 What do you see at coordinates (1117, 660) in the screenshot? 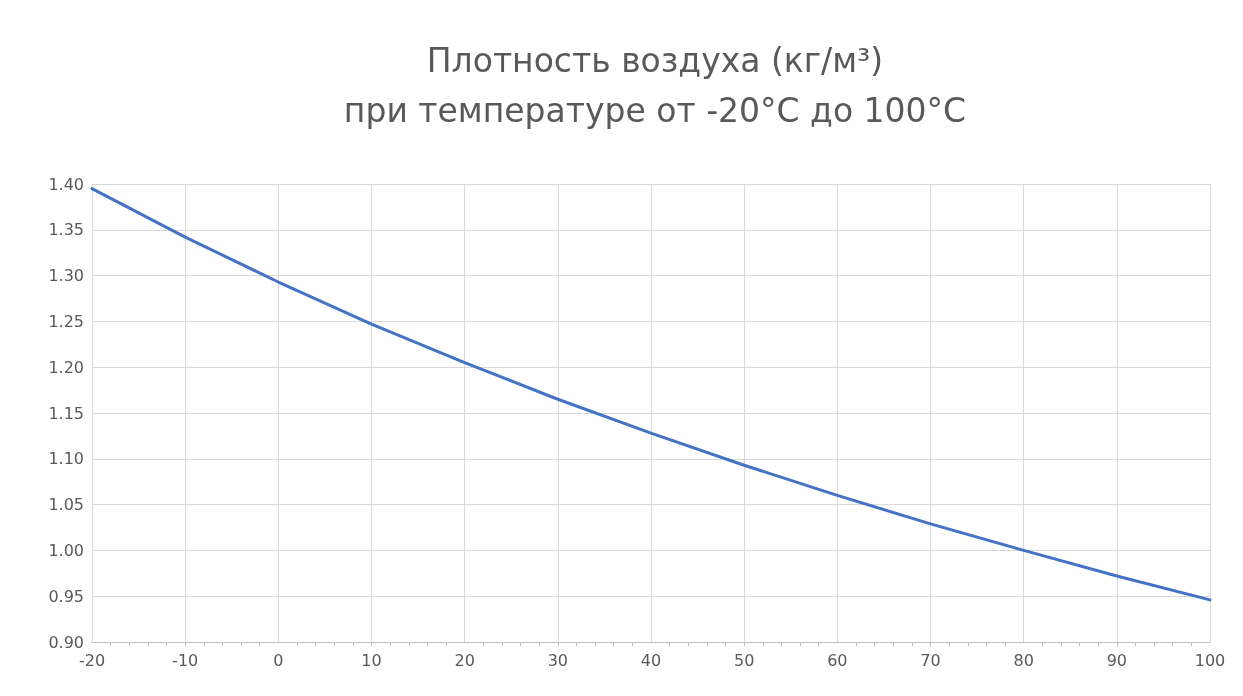
I see `x-tick-label: 90` at bounding box center [1117, 660].